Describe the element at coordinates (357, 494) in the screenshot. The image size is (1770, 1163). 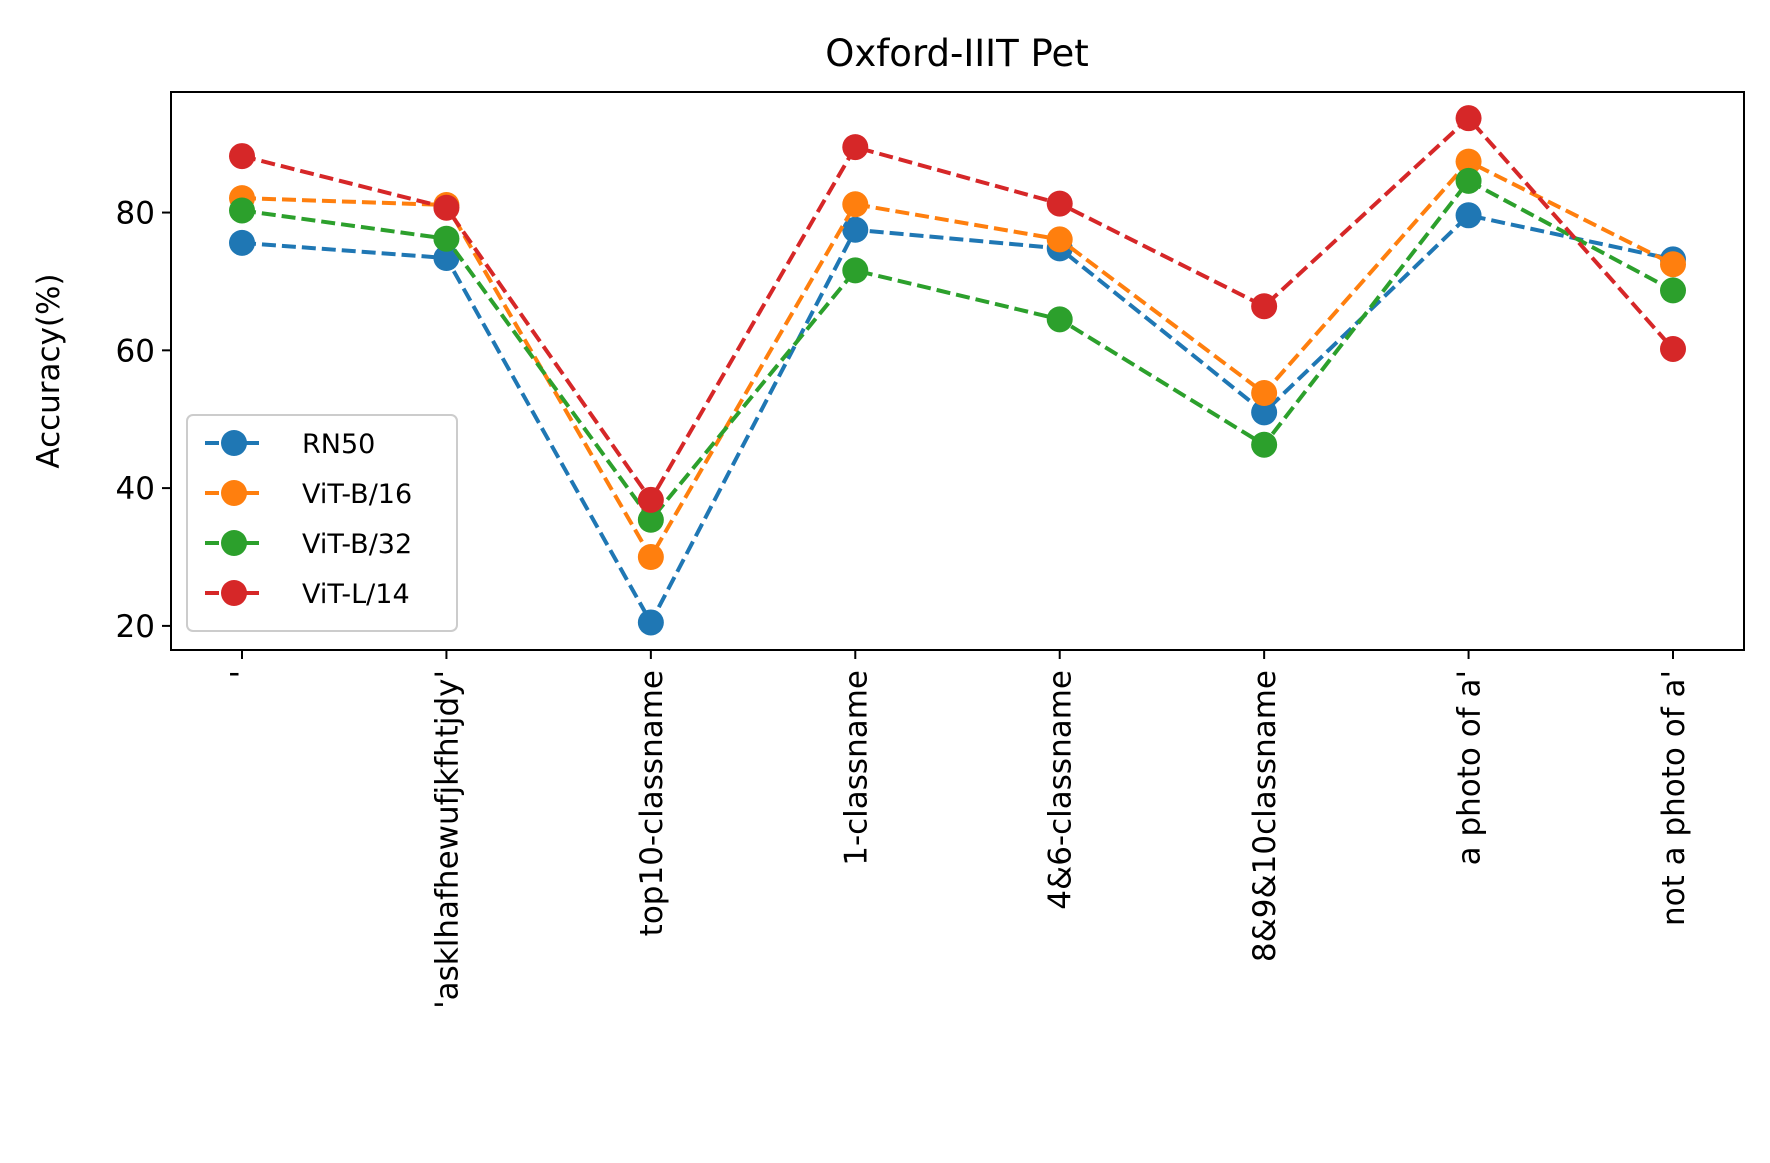
I see `legend-label: ViT-B/16` at that location.